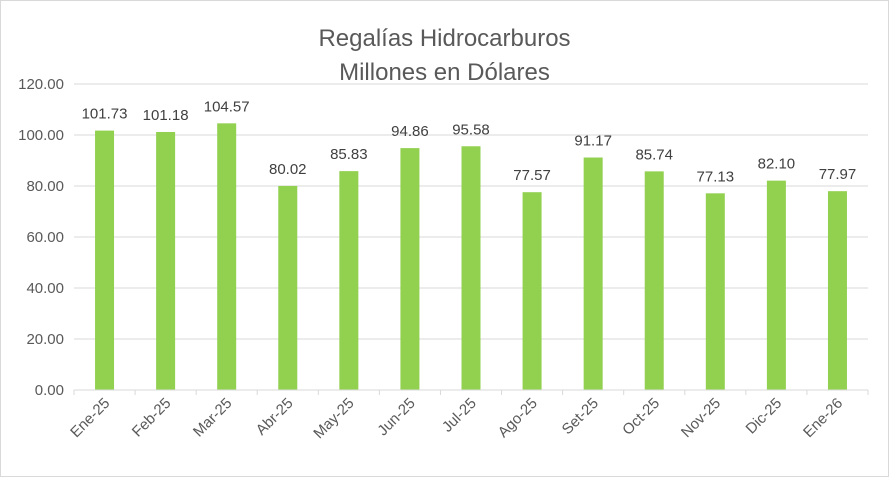 Image resolution: width=889 pixels, height=477 pixels. I want to click on data-label: 85.74, so click(654, 154).